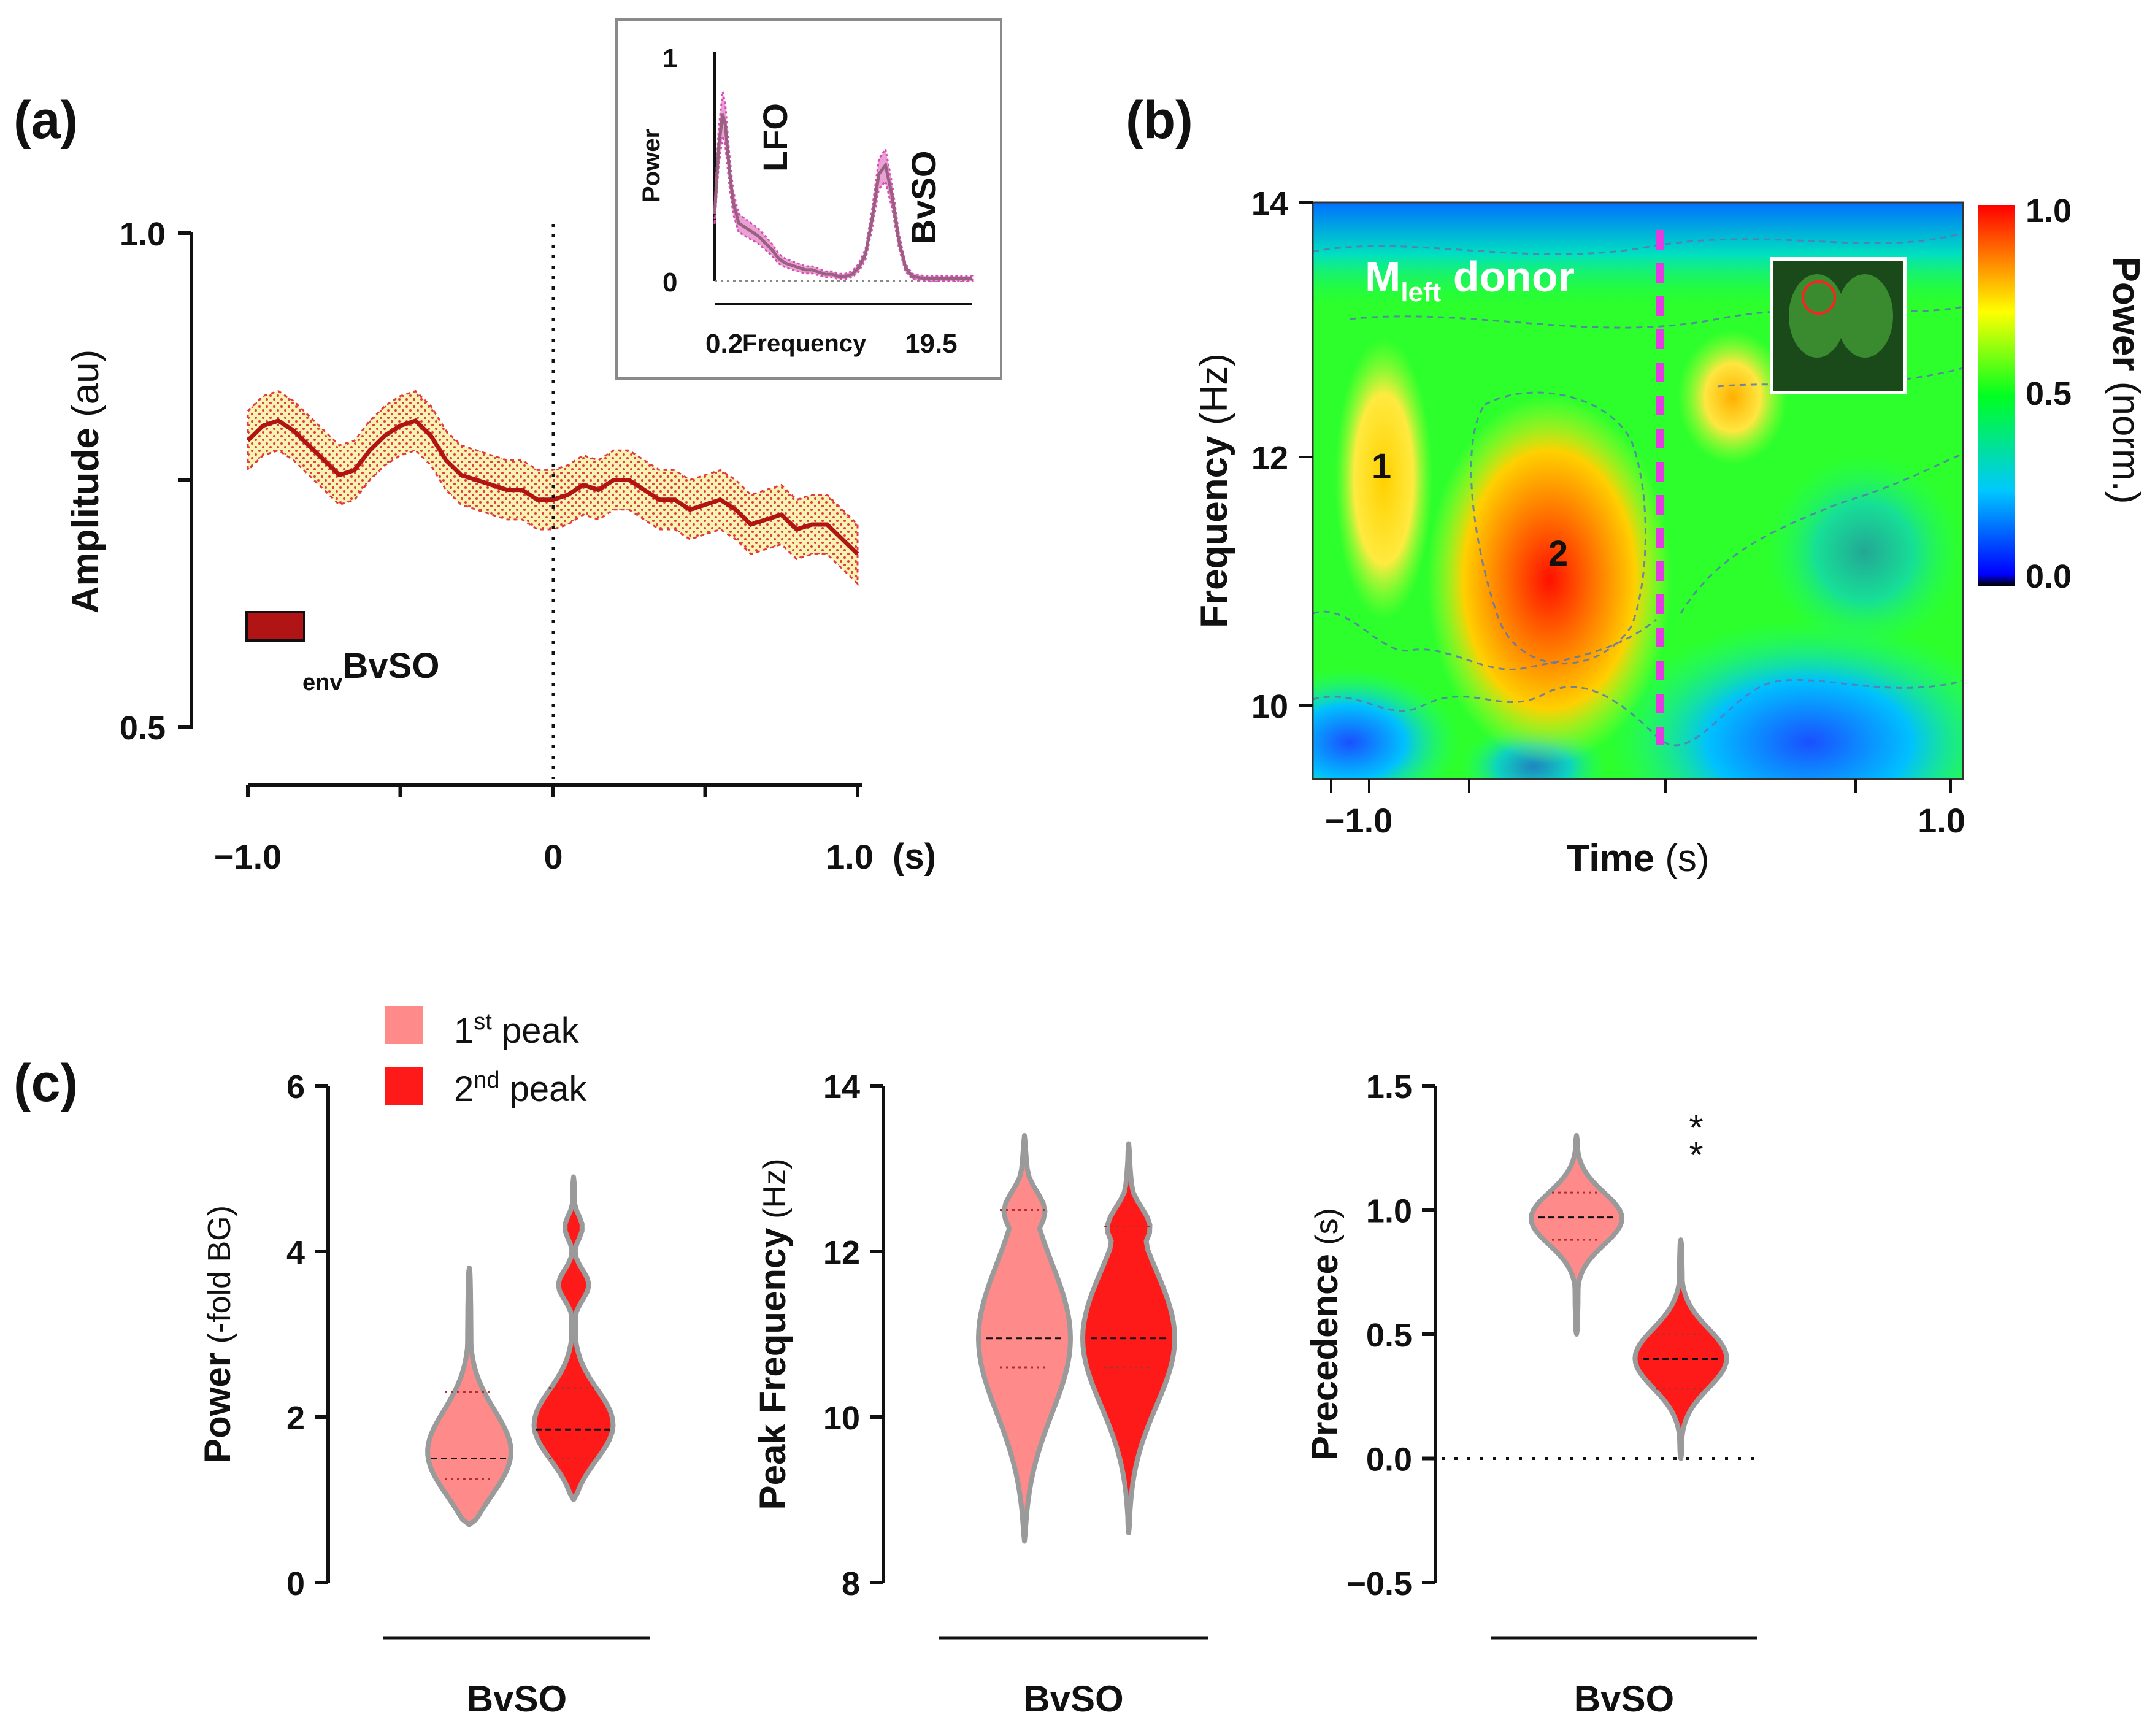  What do you see at coordinates (1624, 1698) in the screenshot?
I see `c3-x-label: BvSO` at bounding box center [1624, 1698].